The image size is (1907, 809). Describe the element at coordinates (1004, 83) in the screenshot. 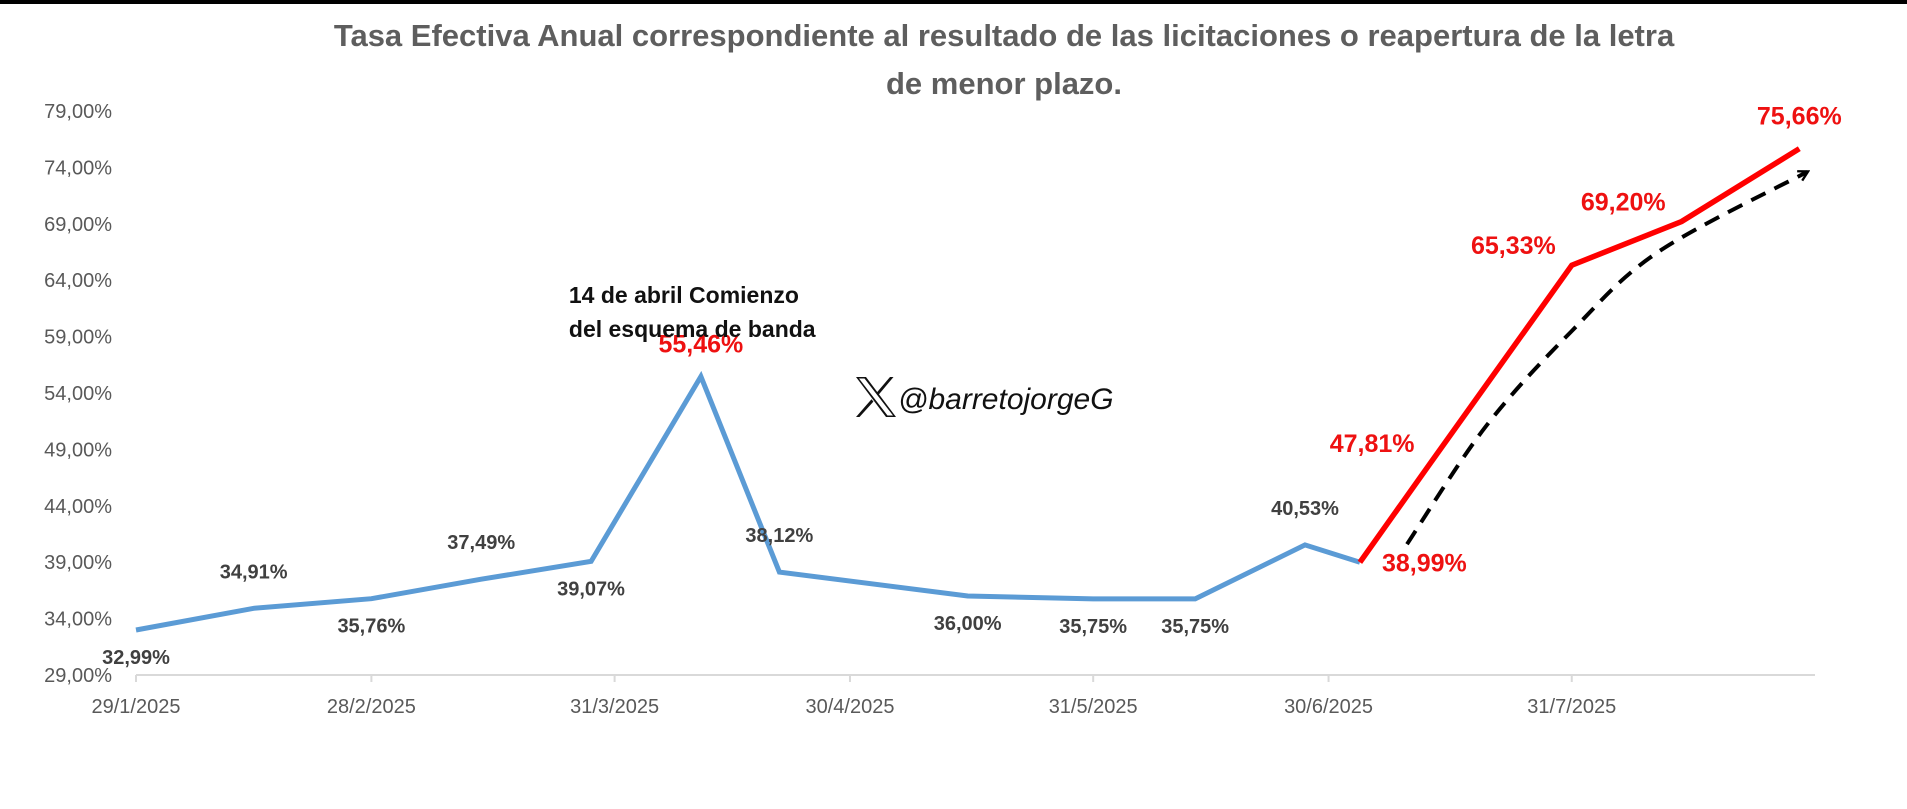

I see `chart-title-line: de menor plazo.` at that location.